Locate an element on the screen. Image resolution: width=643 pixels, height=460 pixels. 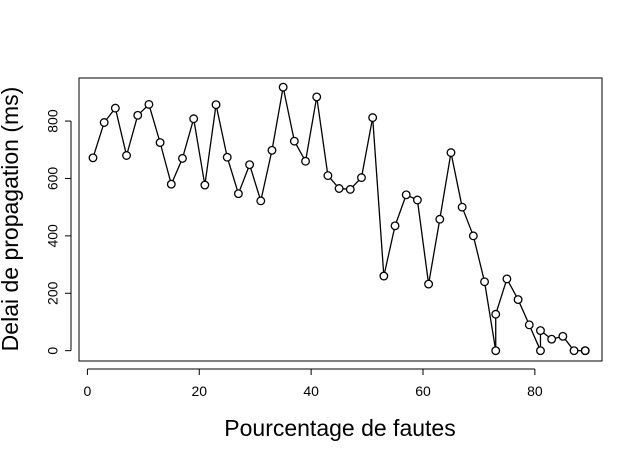
y-axis: 0 200 400 600 800 is located at coordinates (58, 232).